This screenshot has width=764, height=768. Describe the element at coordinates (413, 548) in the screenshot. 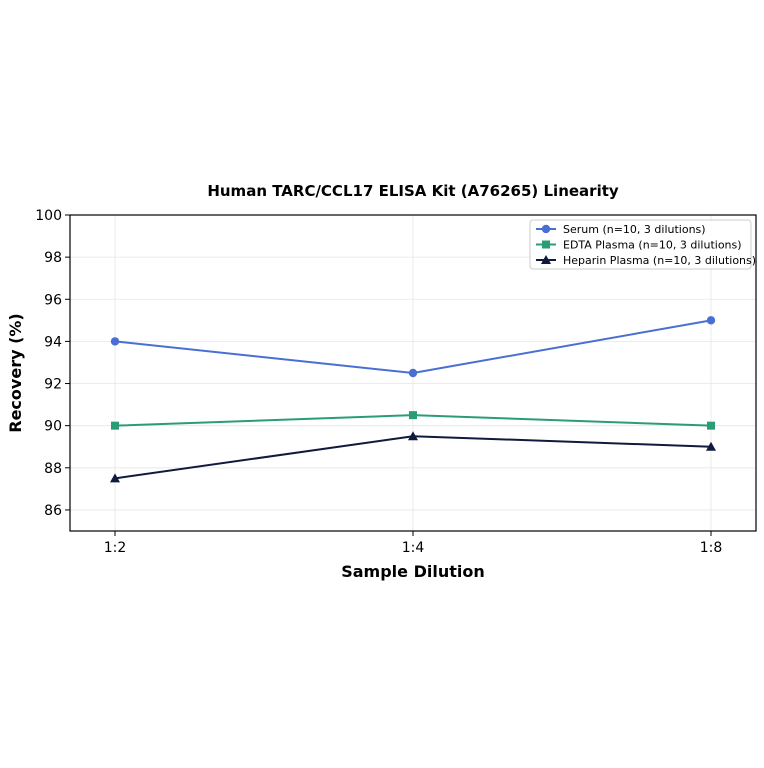

I see `x-tick-label: 1:4` at that location.